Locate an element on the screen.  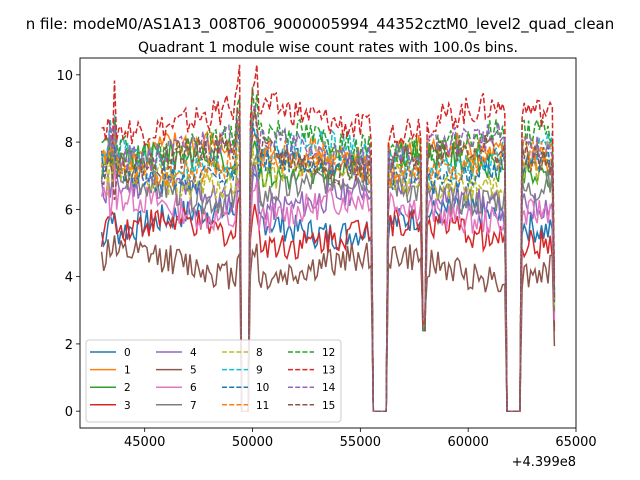
legend-entry-label: 15 is located at coordinates (328, 406).